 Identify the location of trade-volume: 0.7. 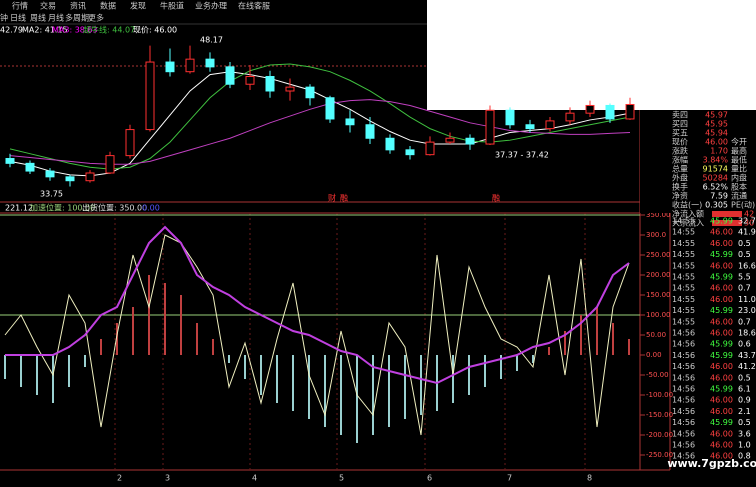
(744, 288).